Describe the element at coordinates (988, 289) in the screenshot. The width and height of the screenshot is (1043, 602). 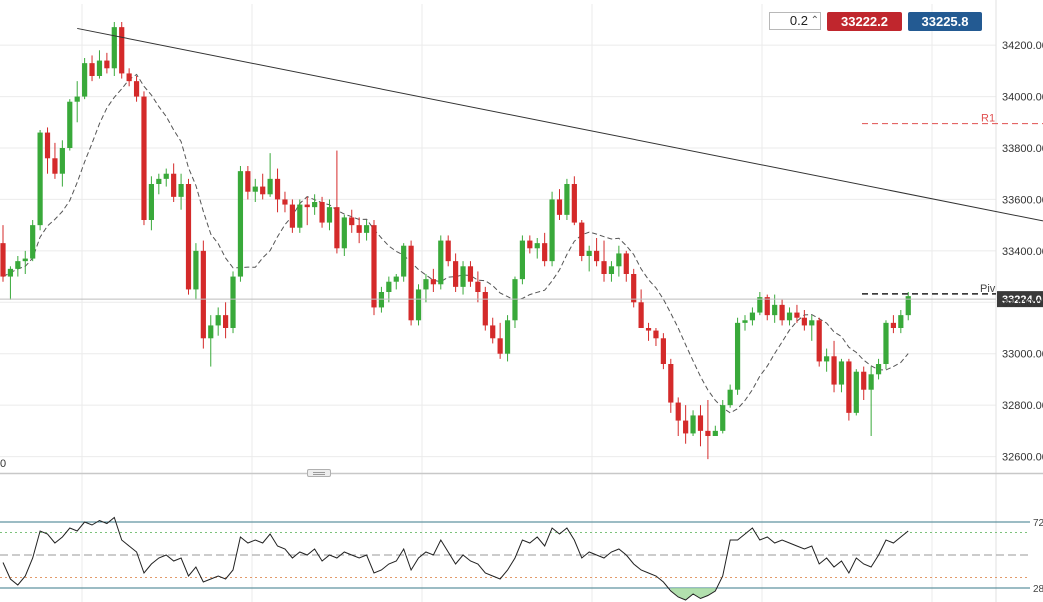
I see `pivot-label: Piv` at that location.